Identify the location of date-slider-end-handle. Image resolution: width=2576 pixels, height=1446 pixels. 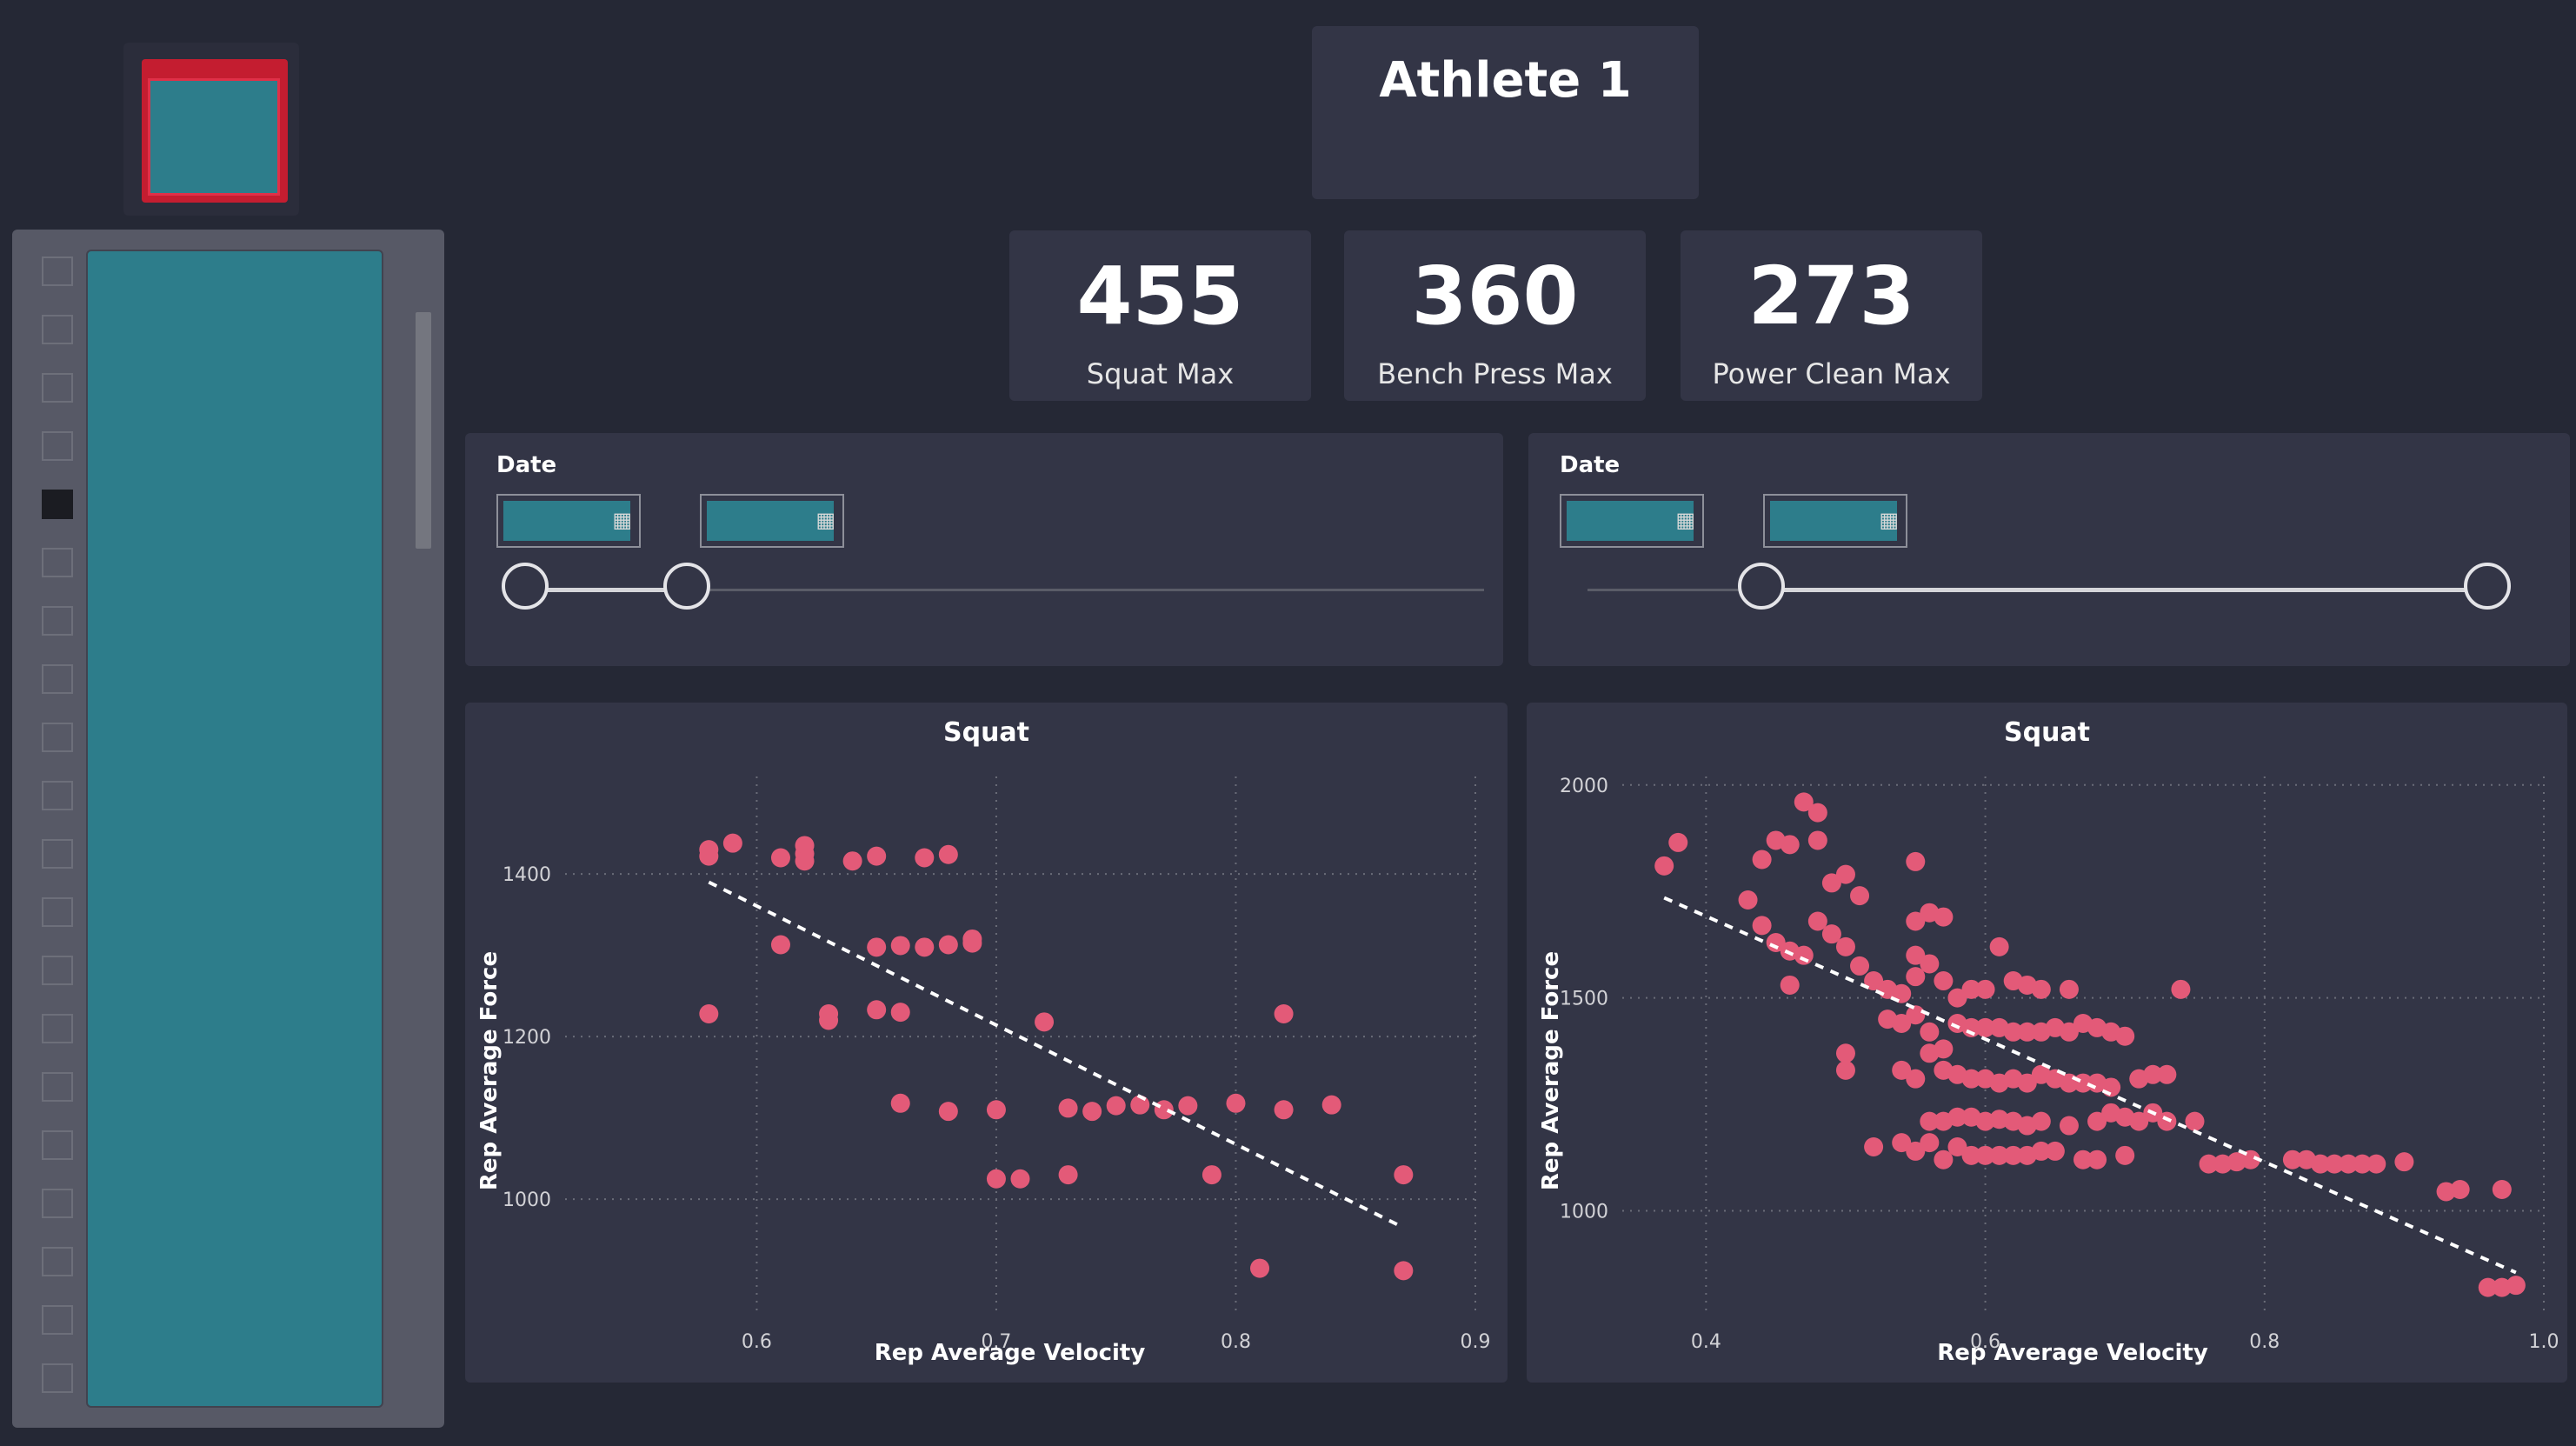
(2487, 586).